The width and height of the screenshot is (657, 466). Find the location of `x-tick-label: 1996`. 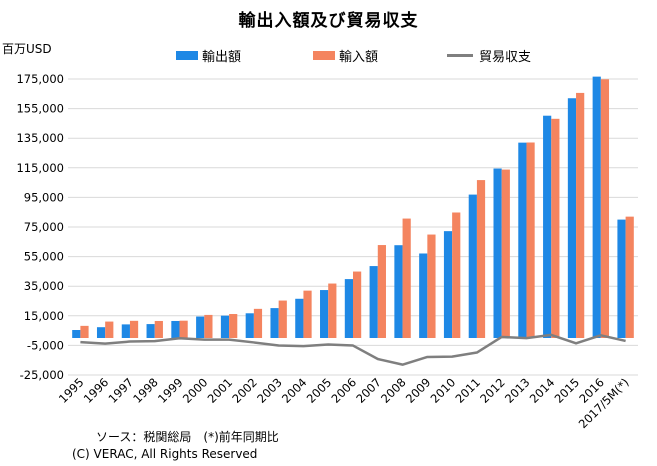

x-tick-label: 1996 is located at coordinates (96, 390).